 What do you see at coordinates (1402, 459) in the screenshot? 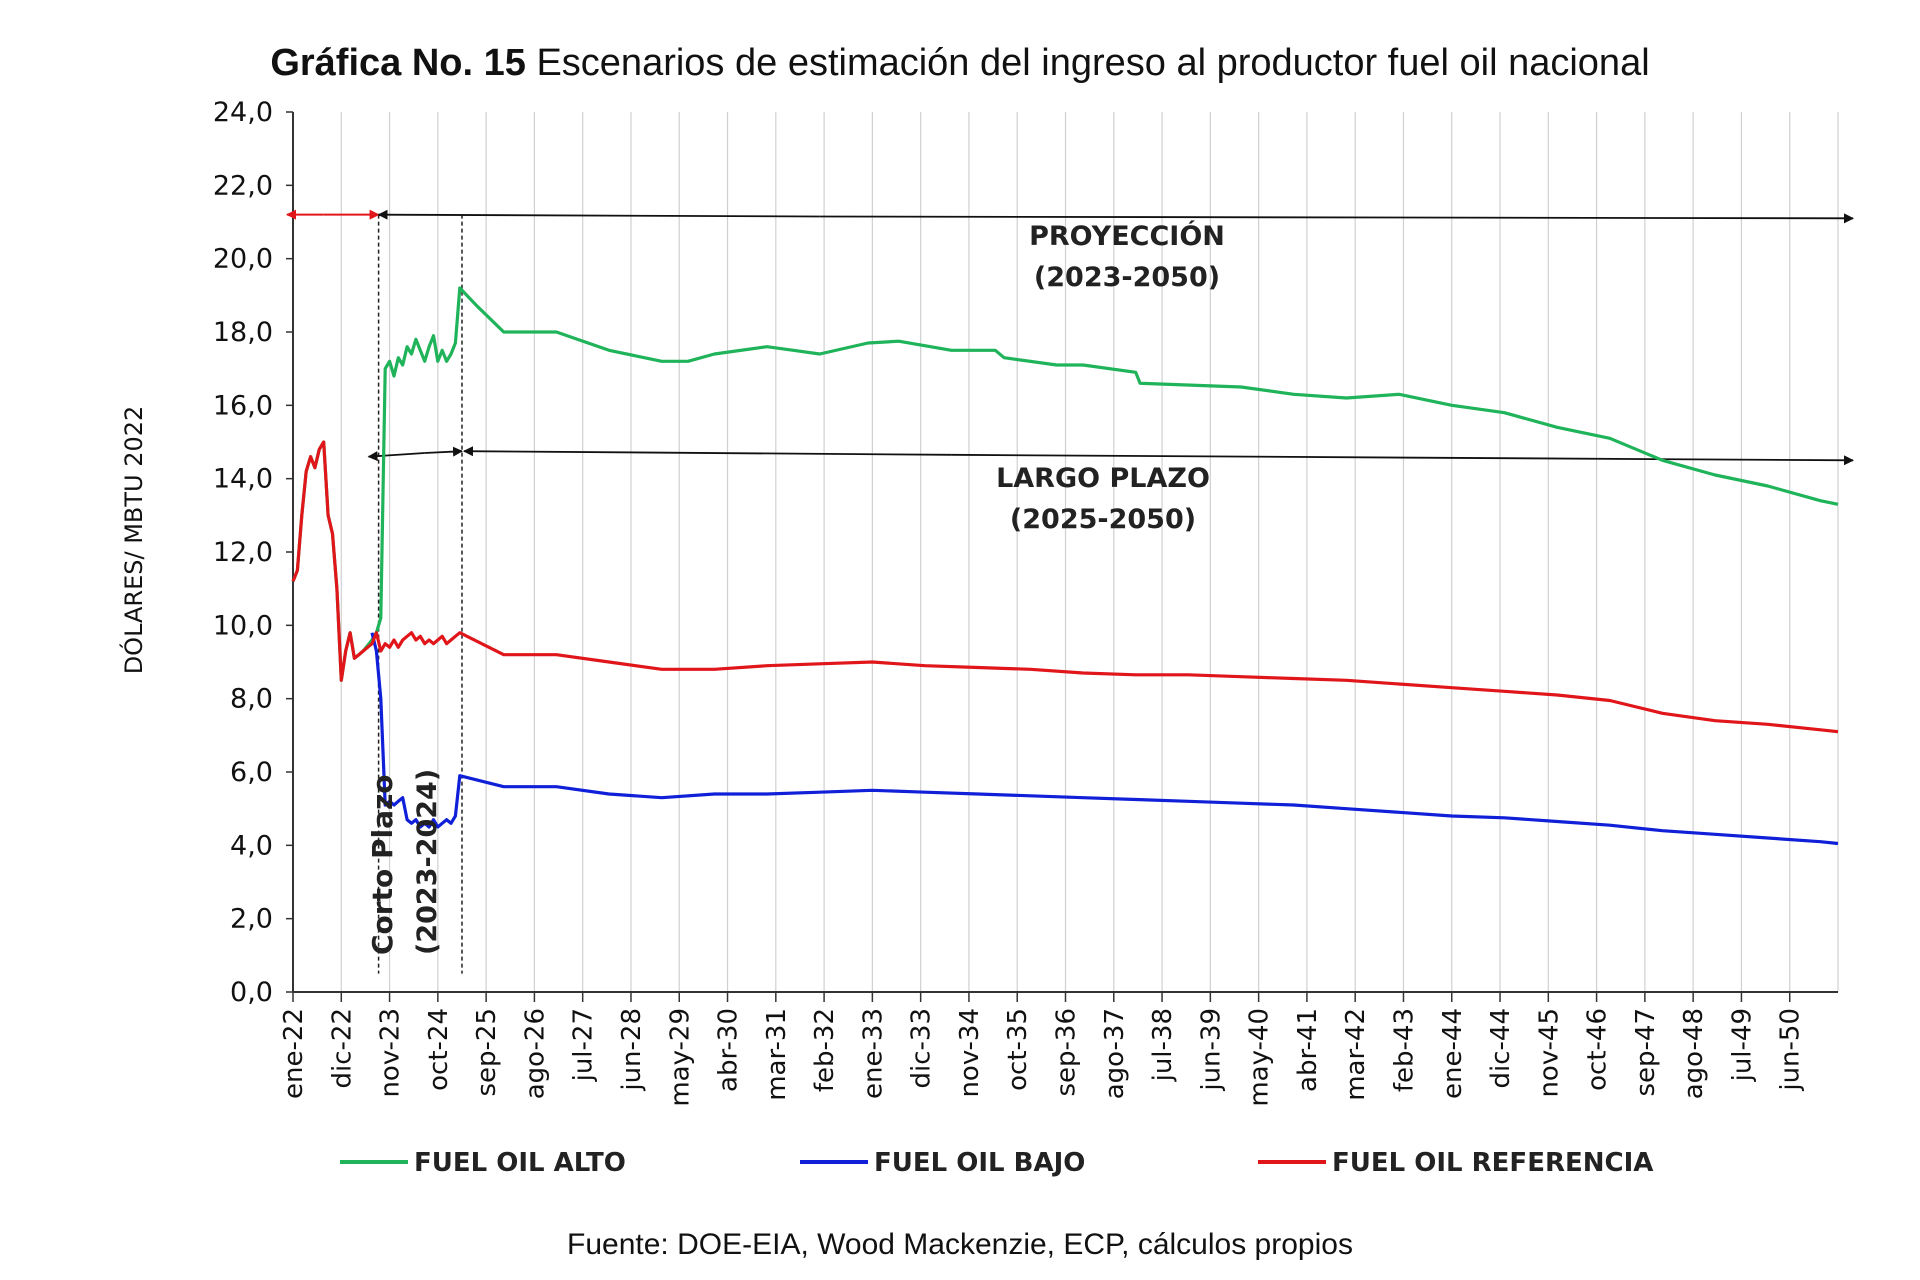
I see `long-term-arrow-right` at bounding box center [1402, 459].